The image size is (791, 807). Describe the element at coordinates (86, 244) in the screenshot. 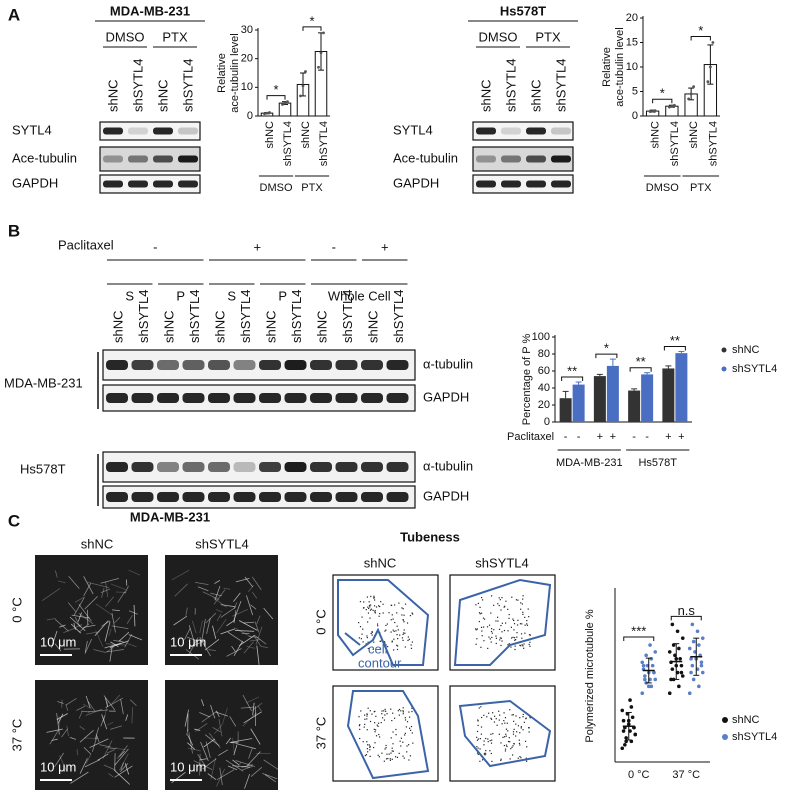

I see `paclitaxel-label: Paclitaxel` at that location.